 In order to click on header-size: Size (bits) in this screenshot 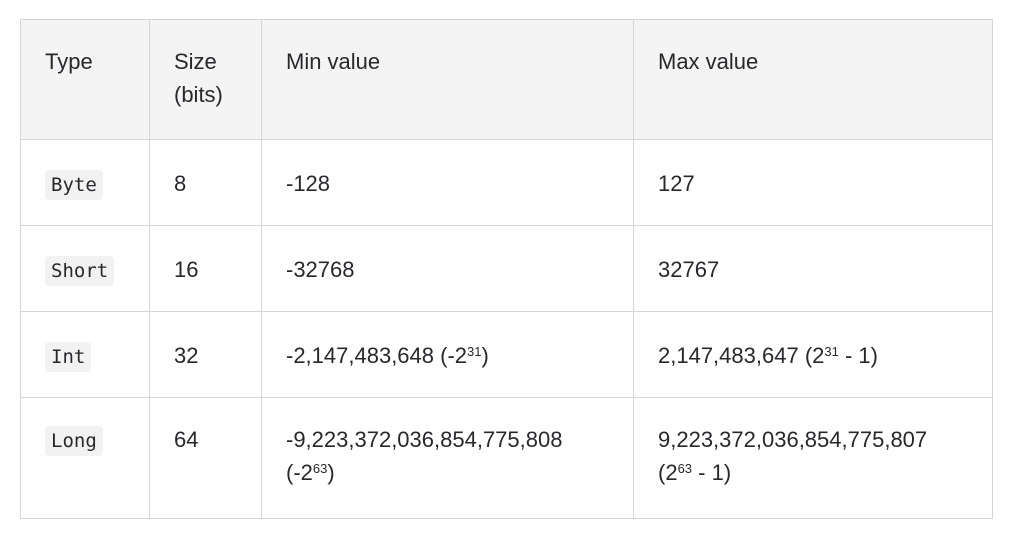, I will do `click(205, 79)`.